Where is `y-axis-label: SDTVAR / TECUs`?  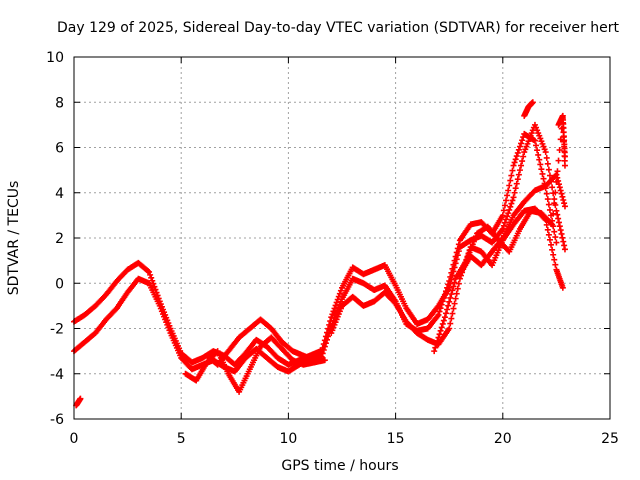
y-axis-label: SDTVAR / TECUs is located at coordinates (14, 238).